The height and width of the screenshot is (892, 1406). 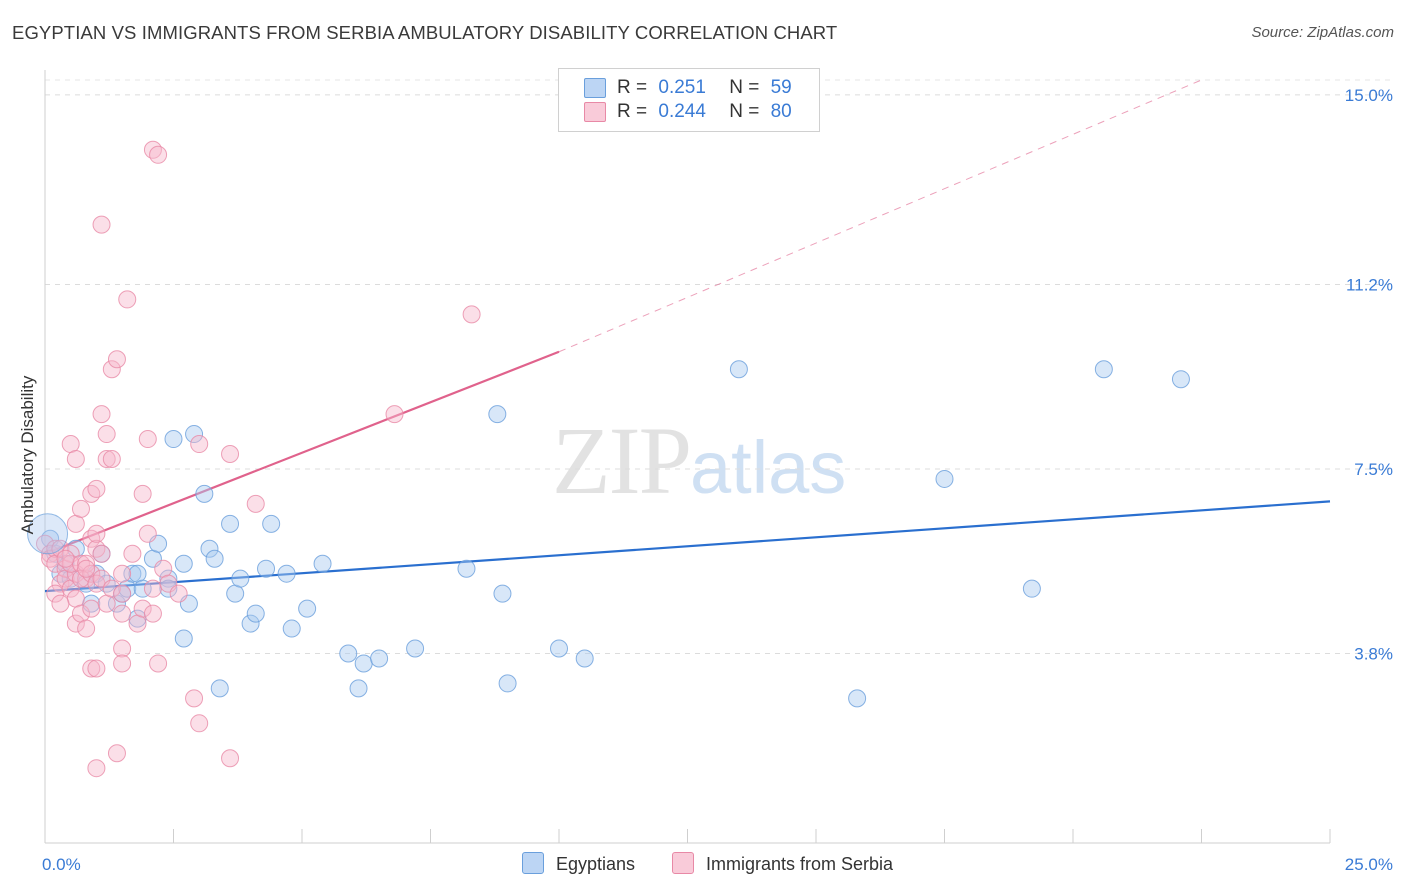 I want to click on legend-n-value: 80, so click(x=781, y=111).